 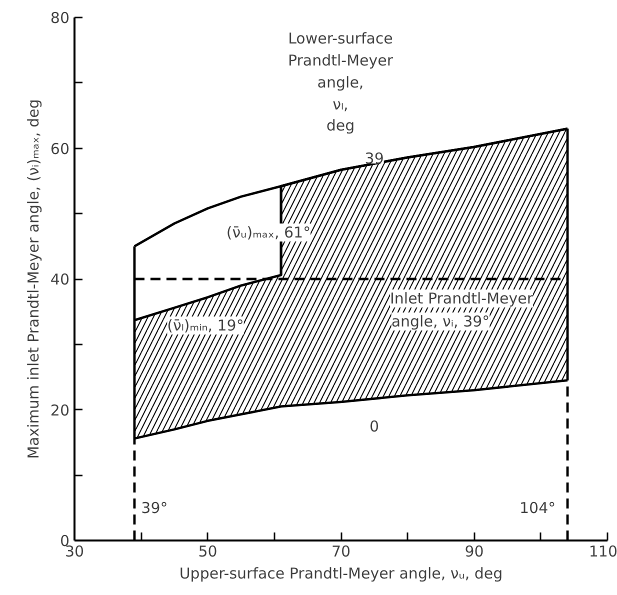 I want to click on y-tick-label: 80, so click(x=60, y=18).